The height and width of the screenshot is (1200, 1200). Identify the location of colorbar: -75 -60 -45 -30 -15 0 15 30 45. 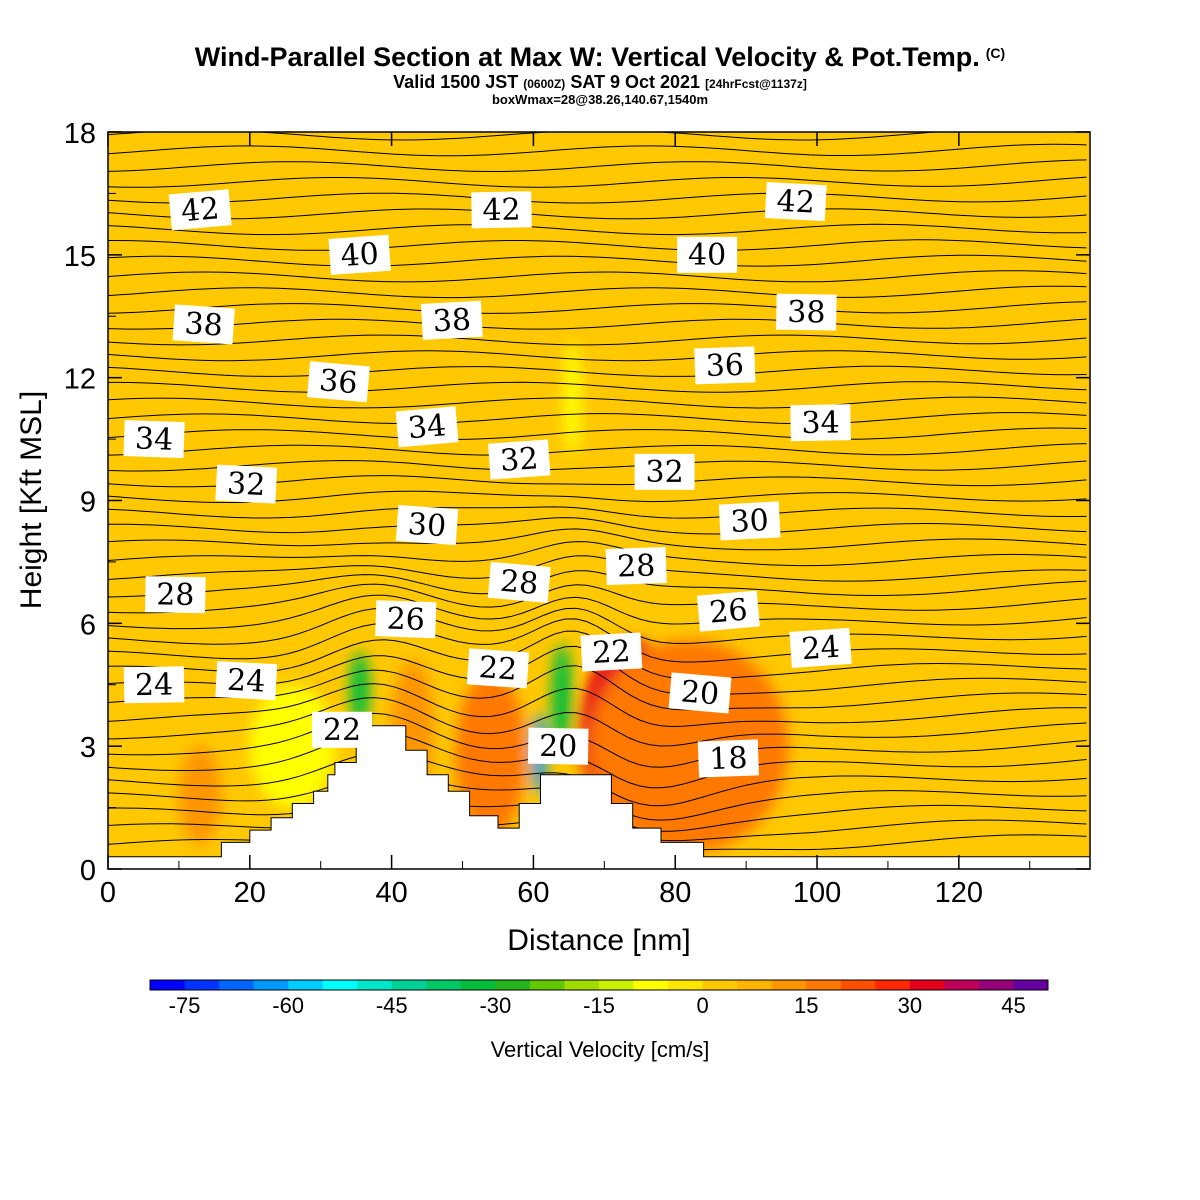
(599, 998).